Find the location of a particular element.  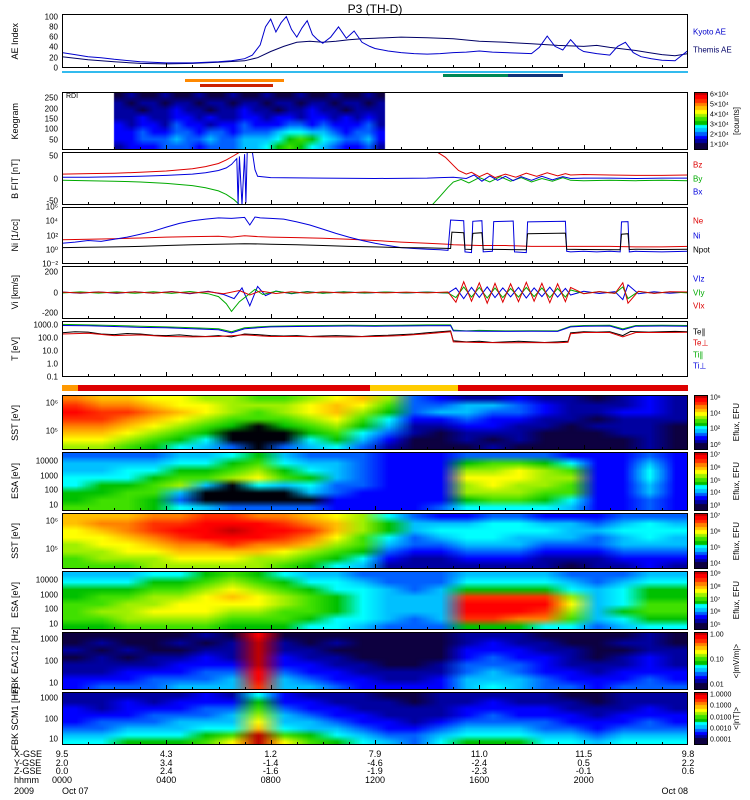

footer-value: -0.1 is located at coordinates (583, 771).